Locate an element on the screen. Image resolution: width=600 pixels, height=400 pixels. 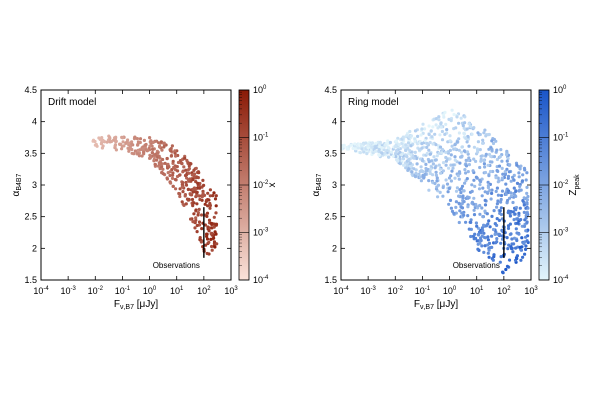
x-tick-label: 101 is located at coordinates (477, 291).